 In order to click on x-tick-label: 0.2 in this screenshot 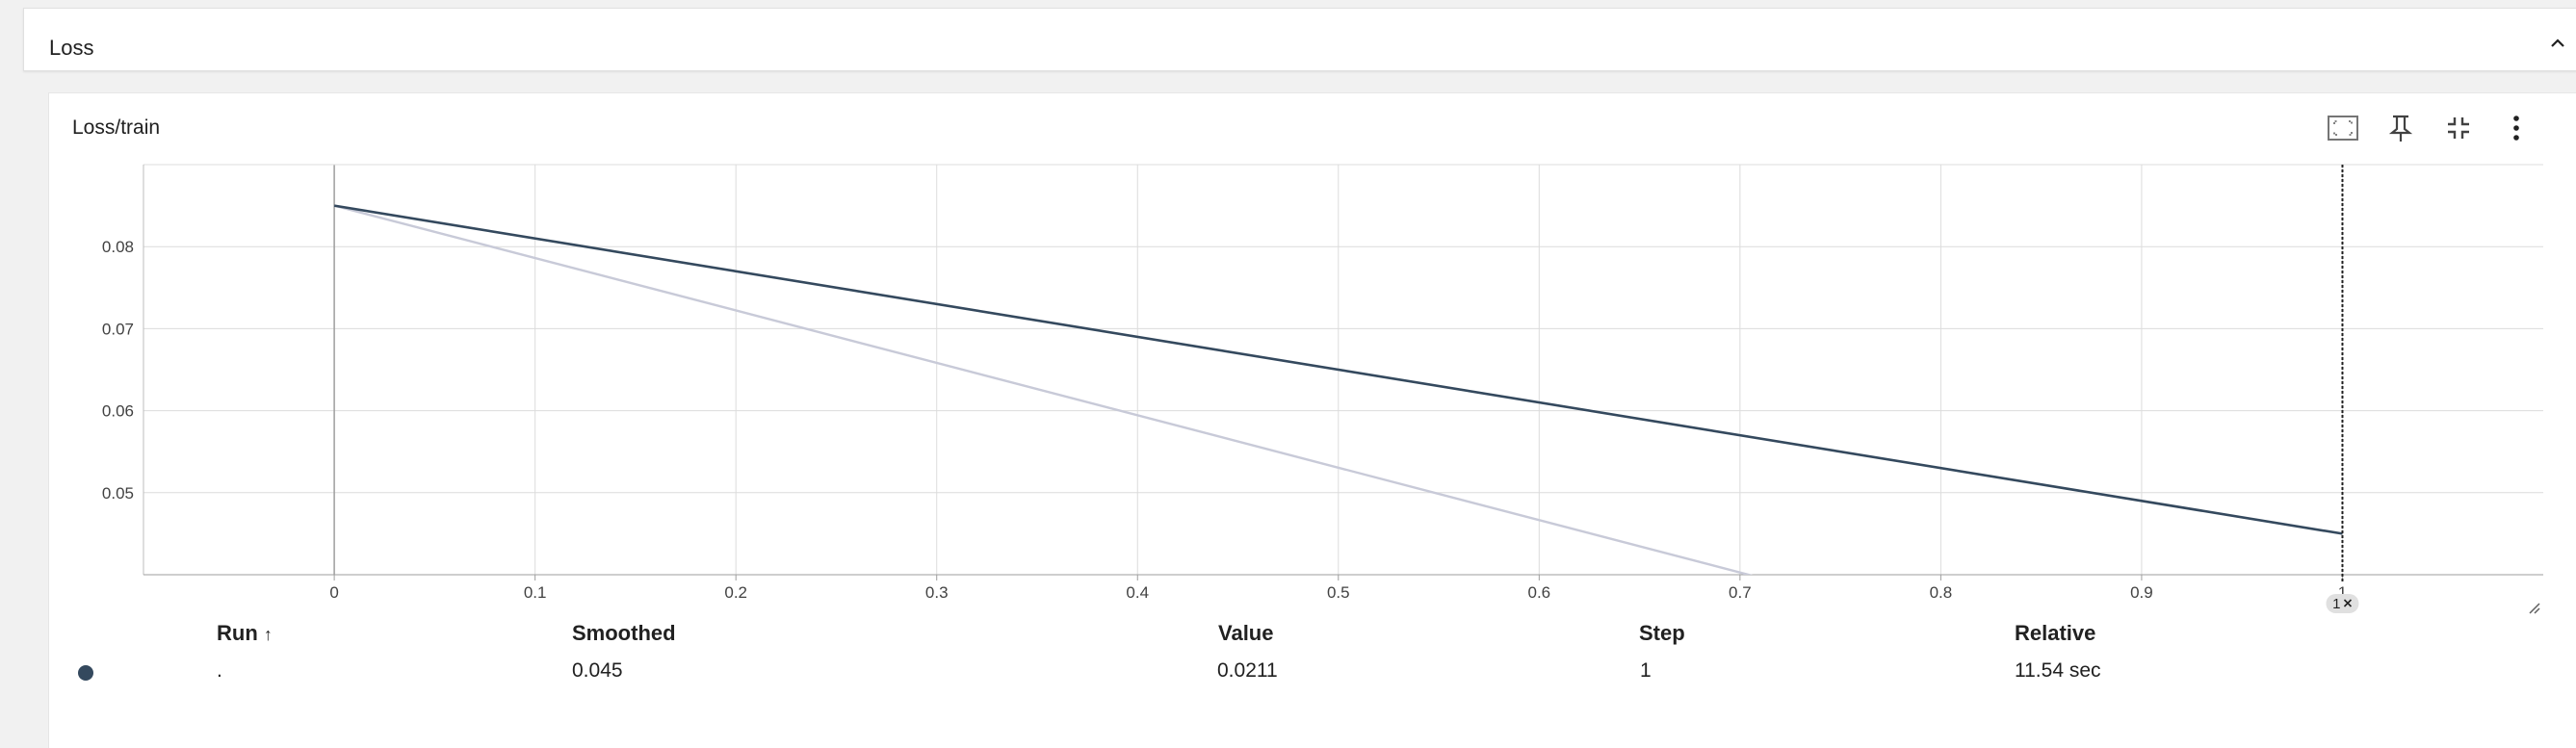, I will do `click(735, 592)`.